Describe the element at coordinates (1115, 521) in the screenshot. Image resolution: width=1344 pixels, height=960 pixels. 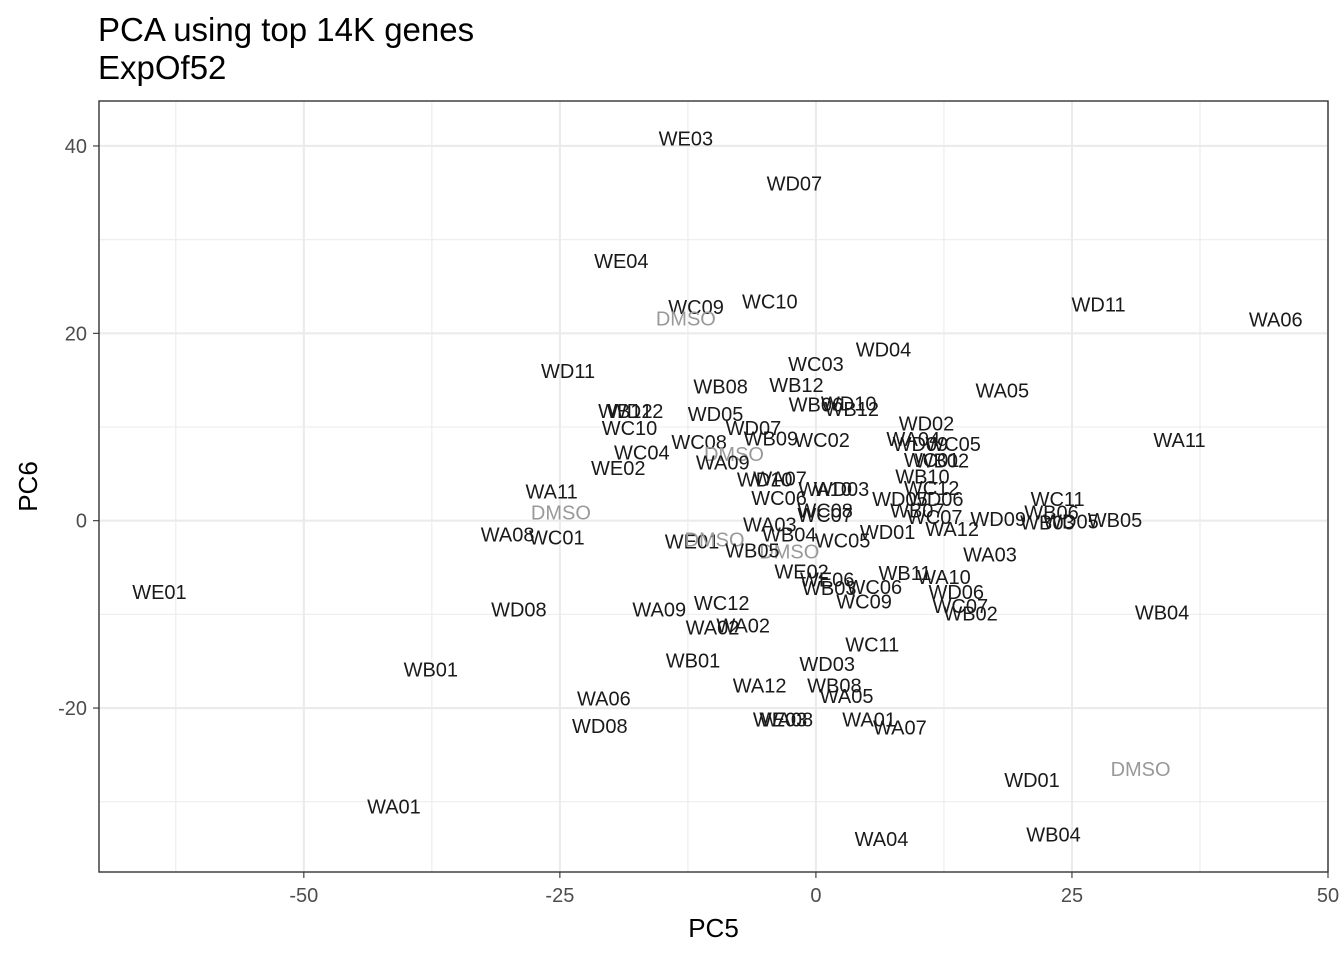
I see `point-label-sample: WB05` at that location.